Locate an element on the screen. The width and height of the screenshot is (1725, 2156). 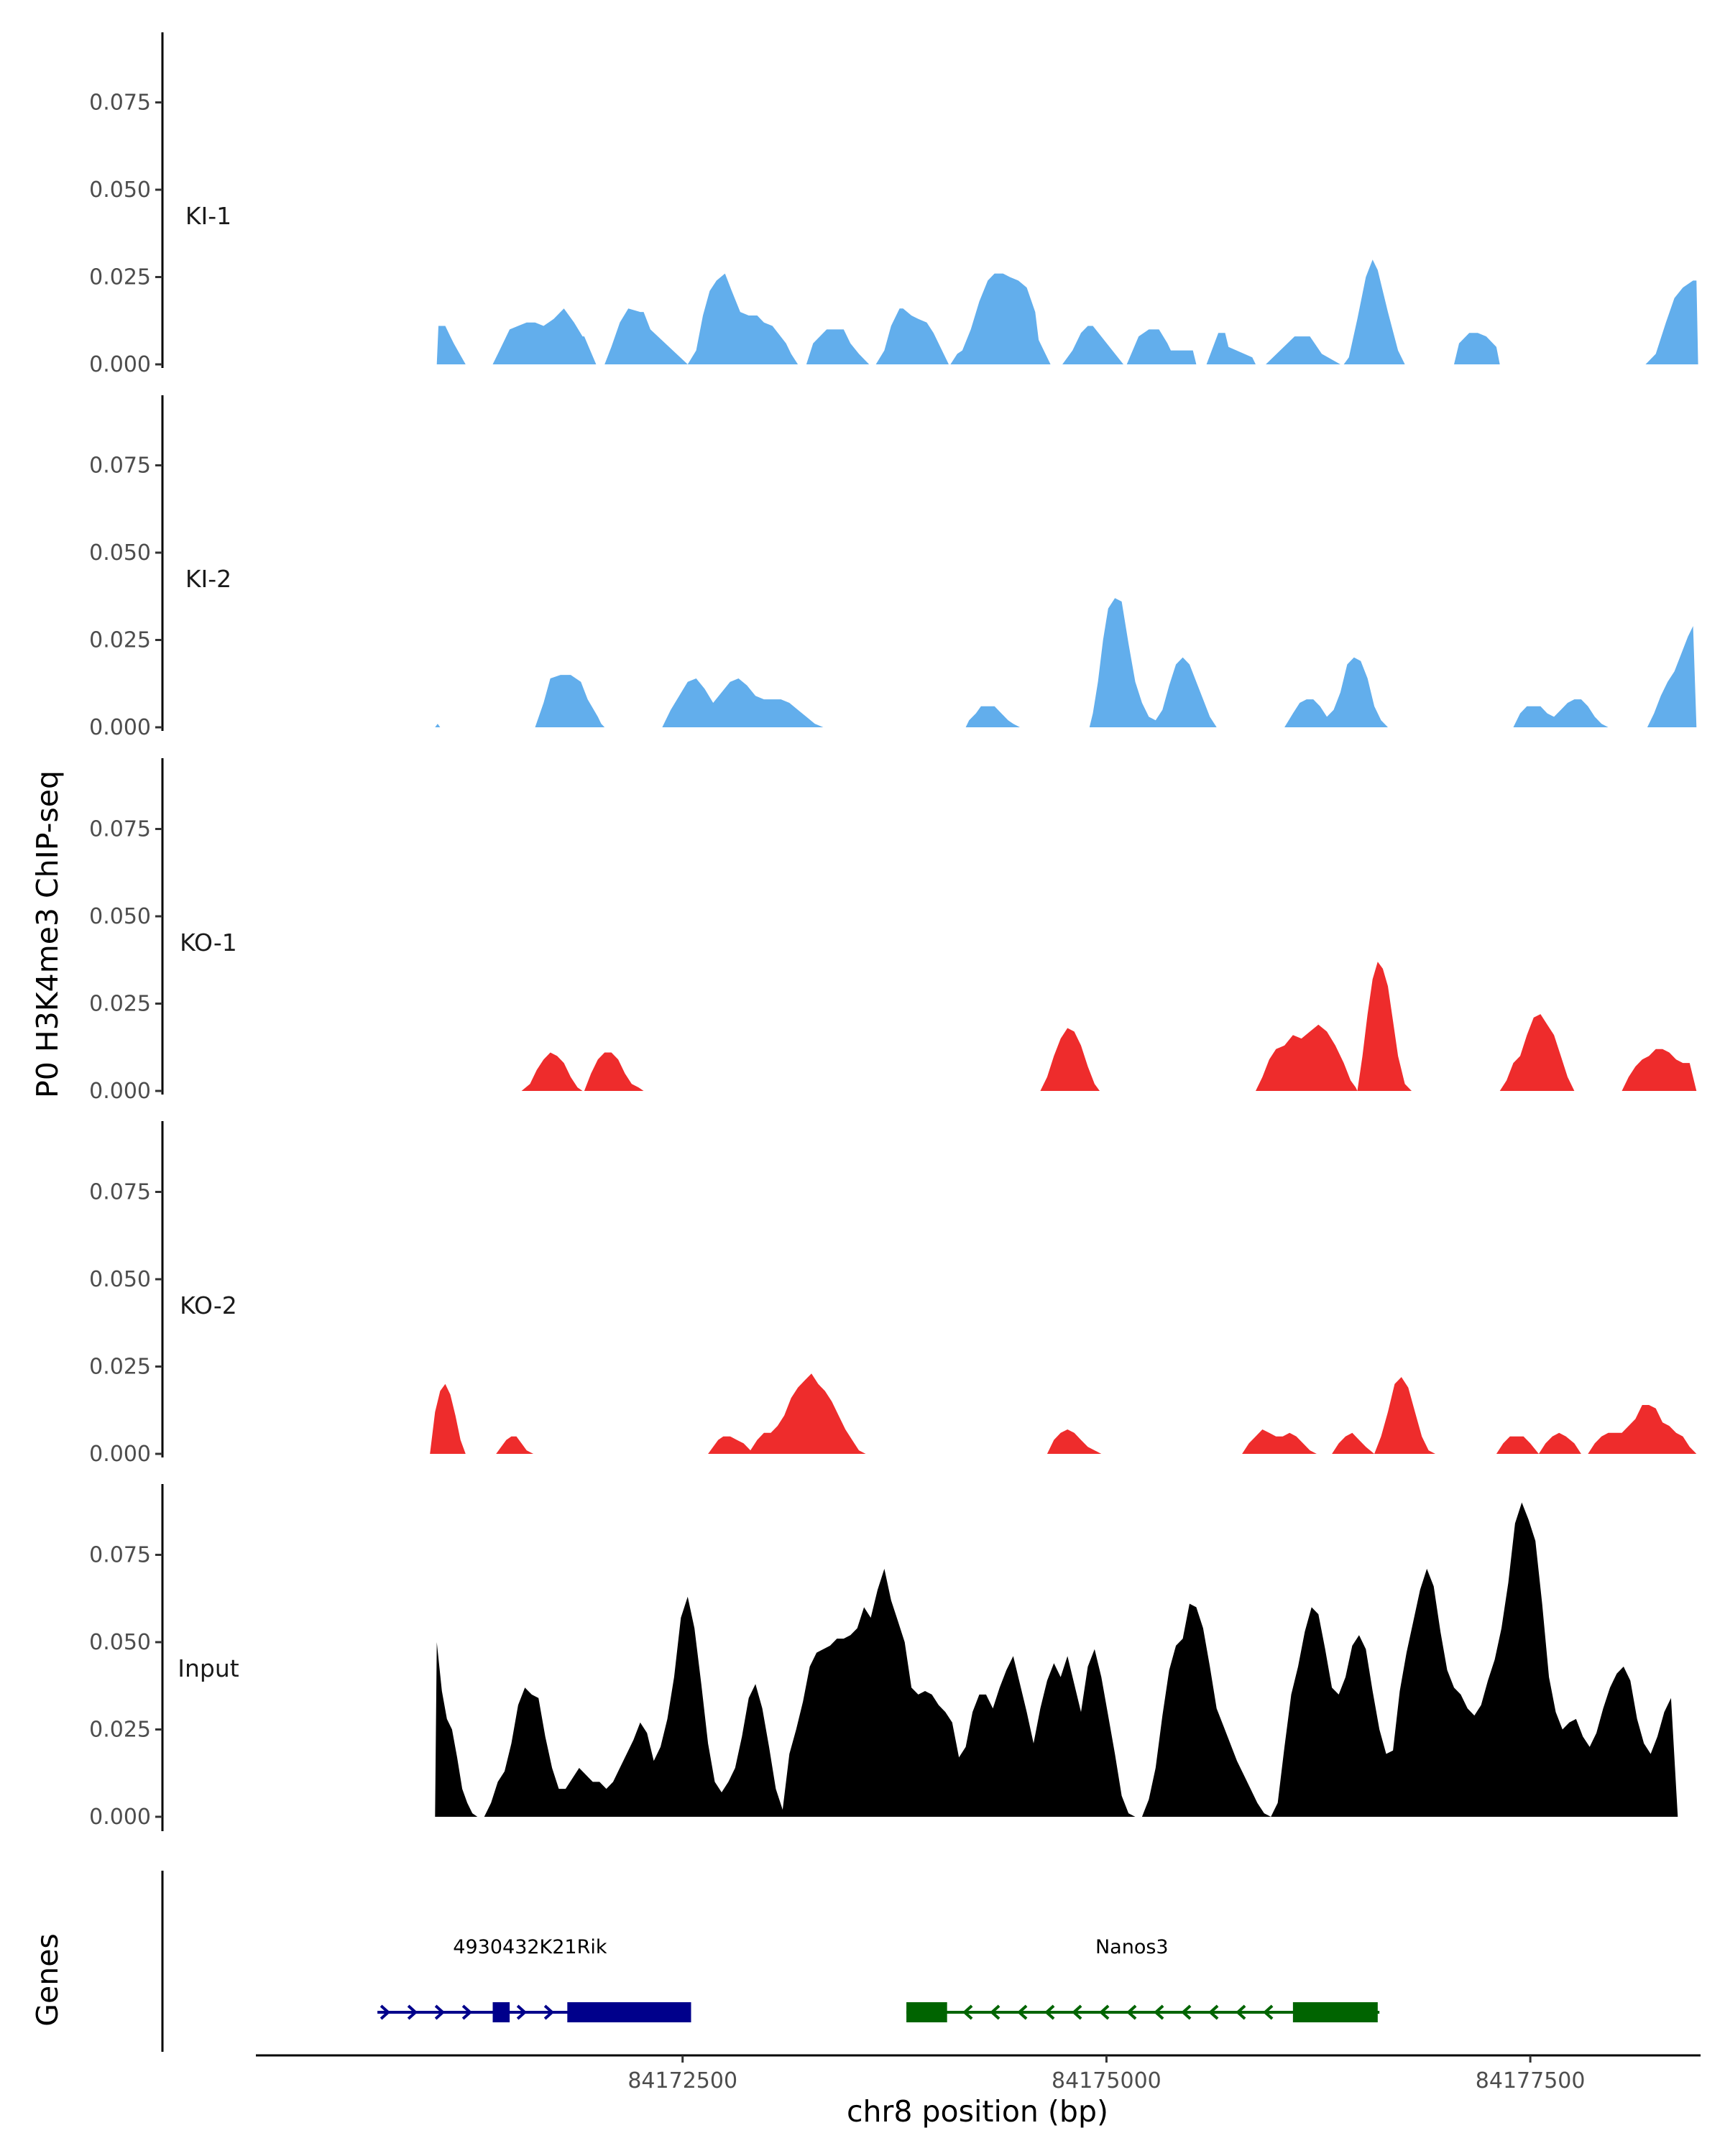
y-axis-title: P0 H3K4me3 ChIP-seq is located at coordinates (47, 934).